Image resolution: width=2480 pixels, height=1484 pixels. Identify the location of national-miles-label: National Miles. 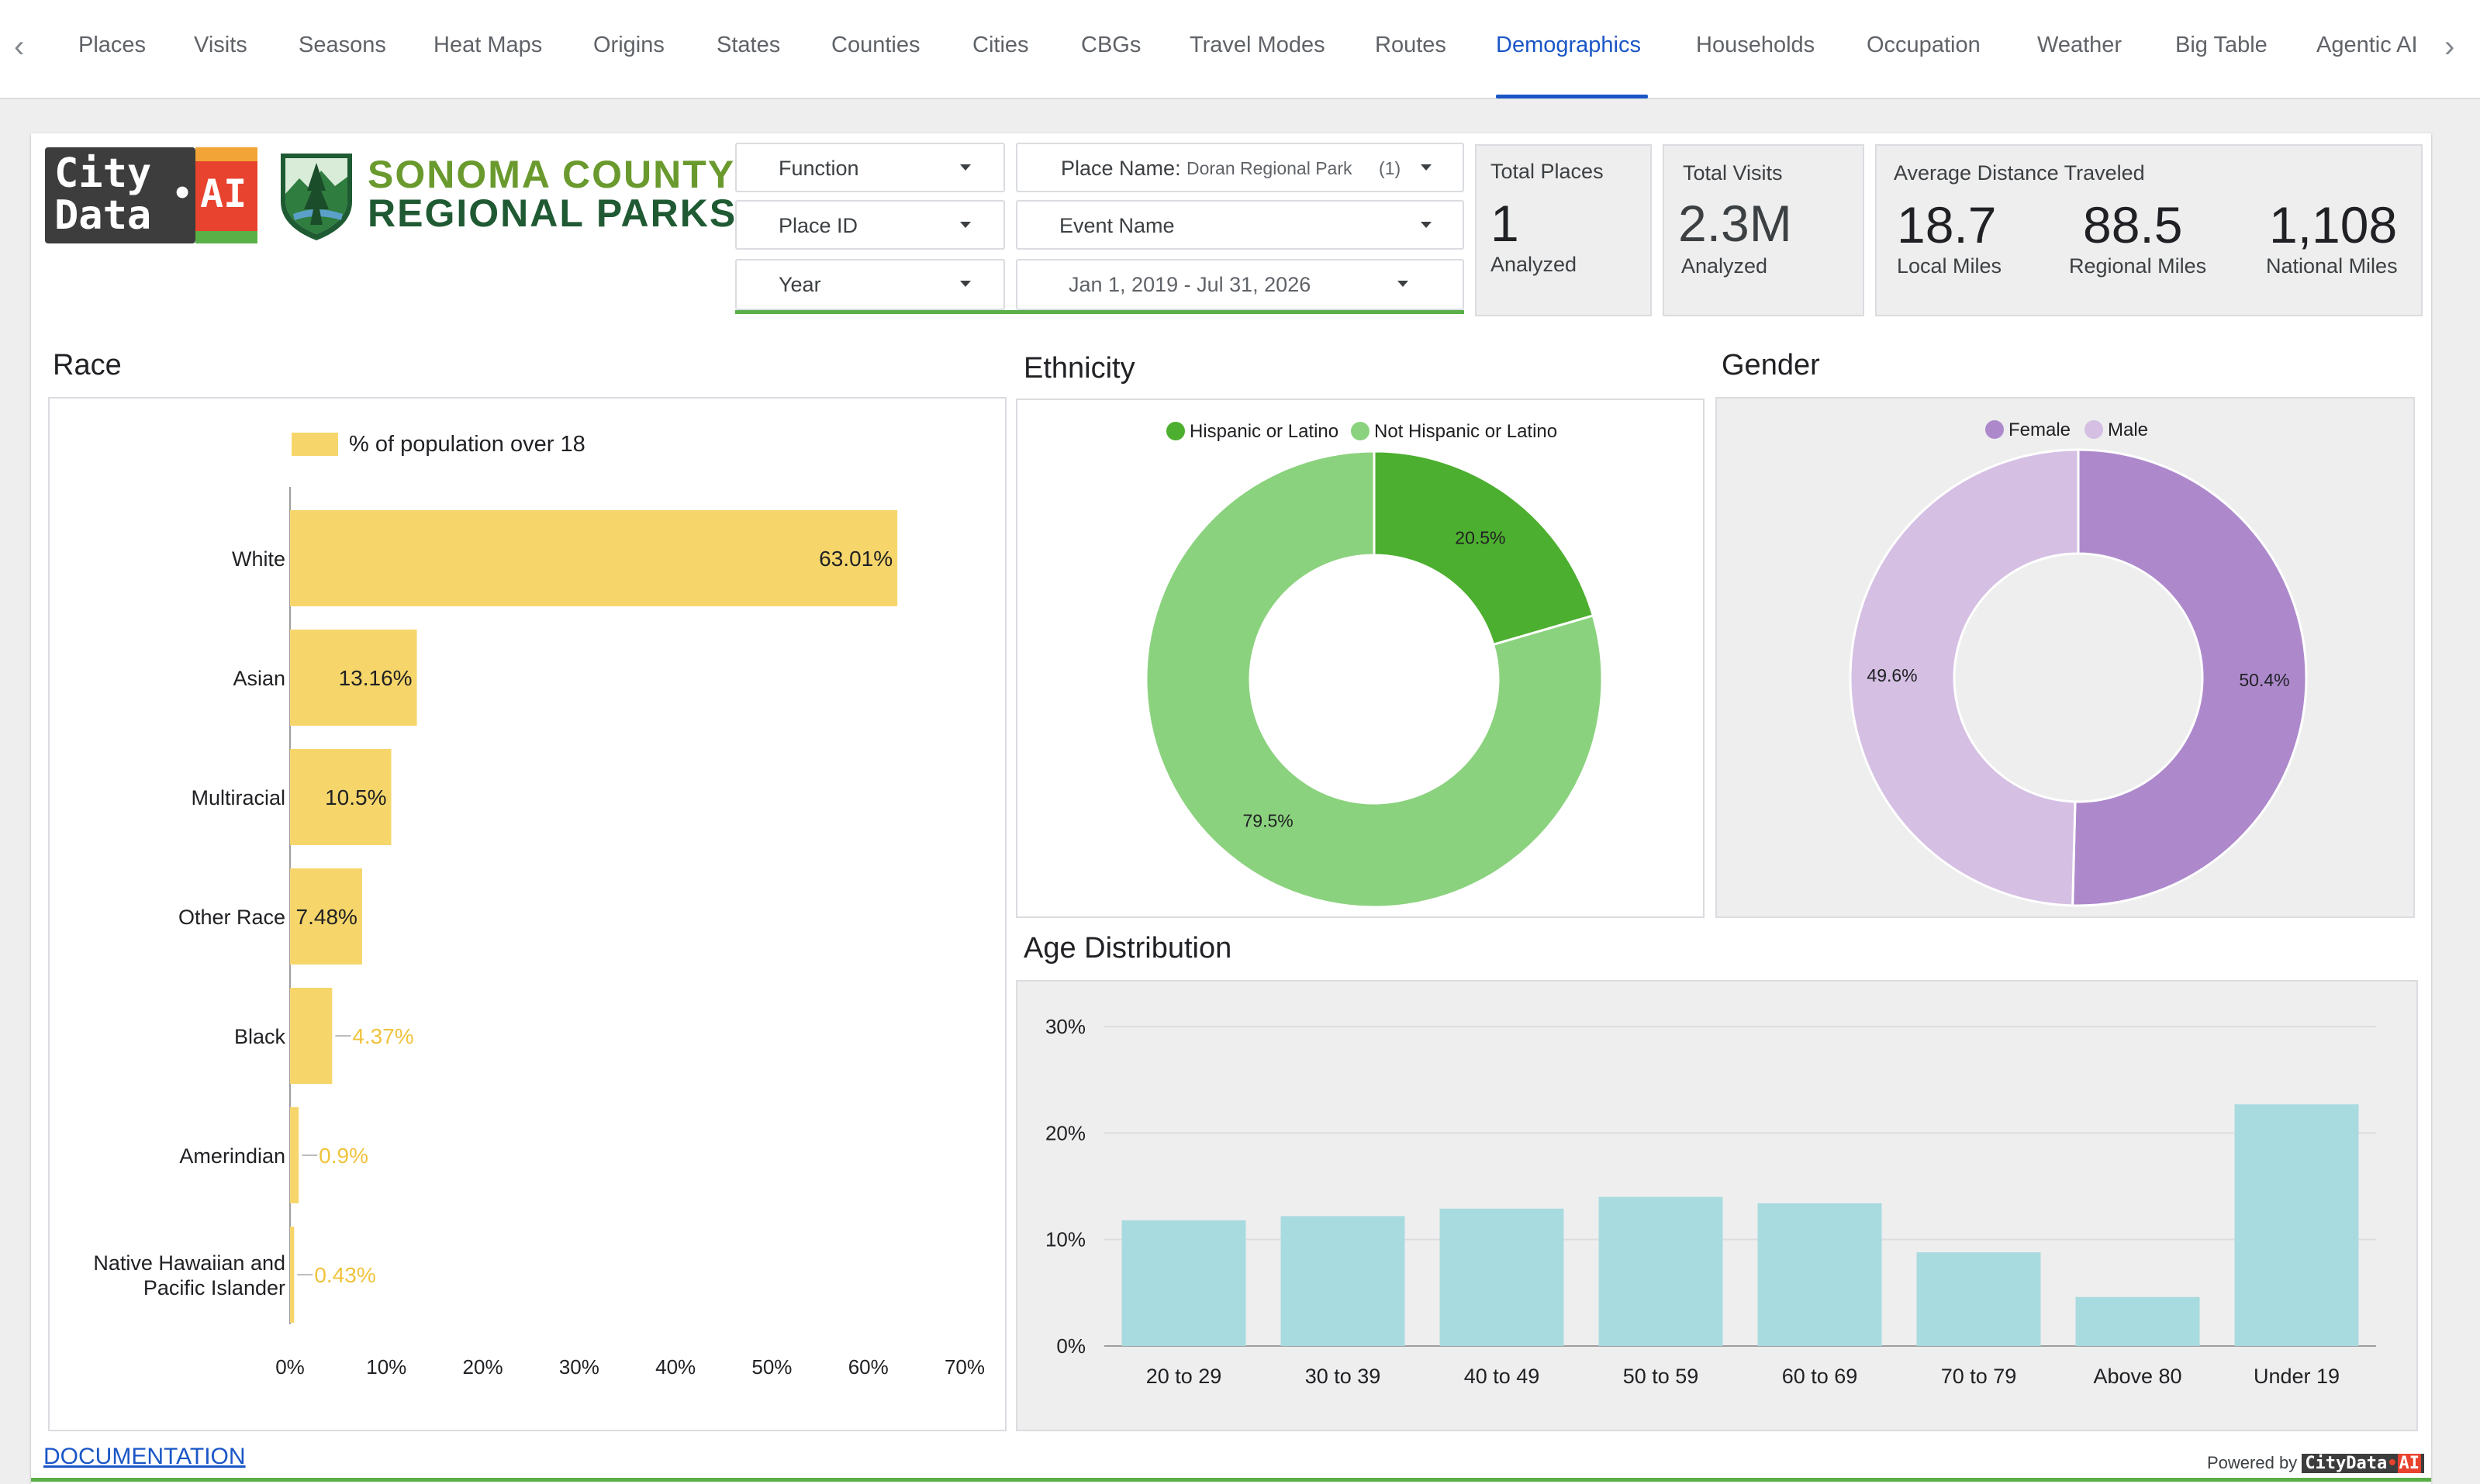
(2332, 266).